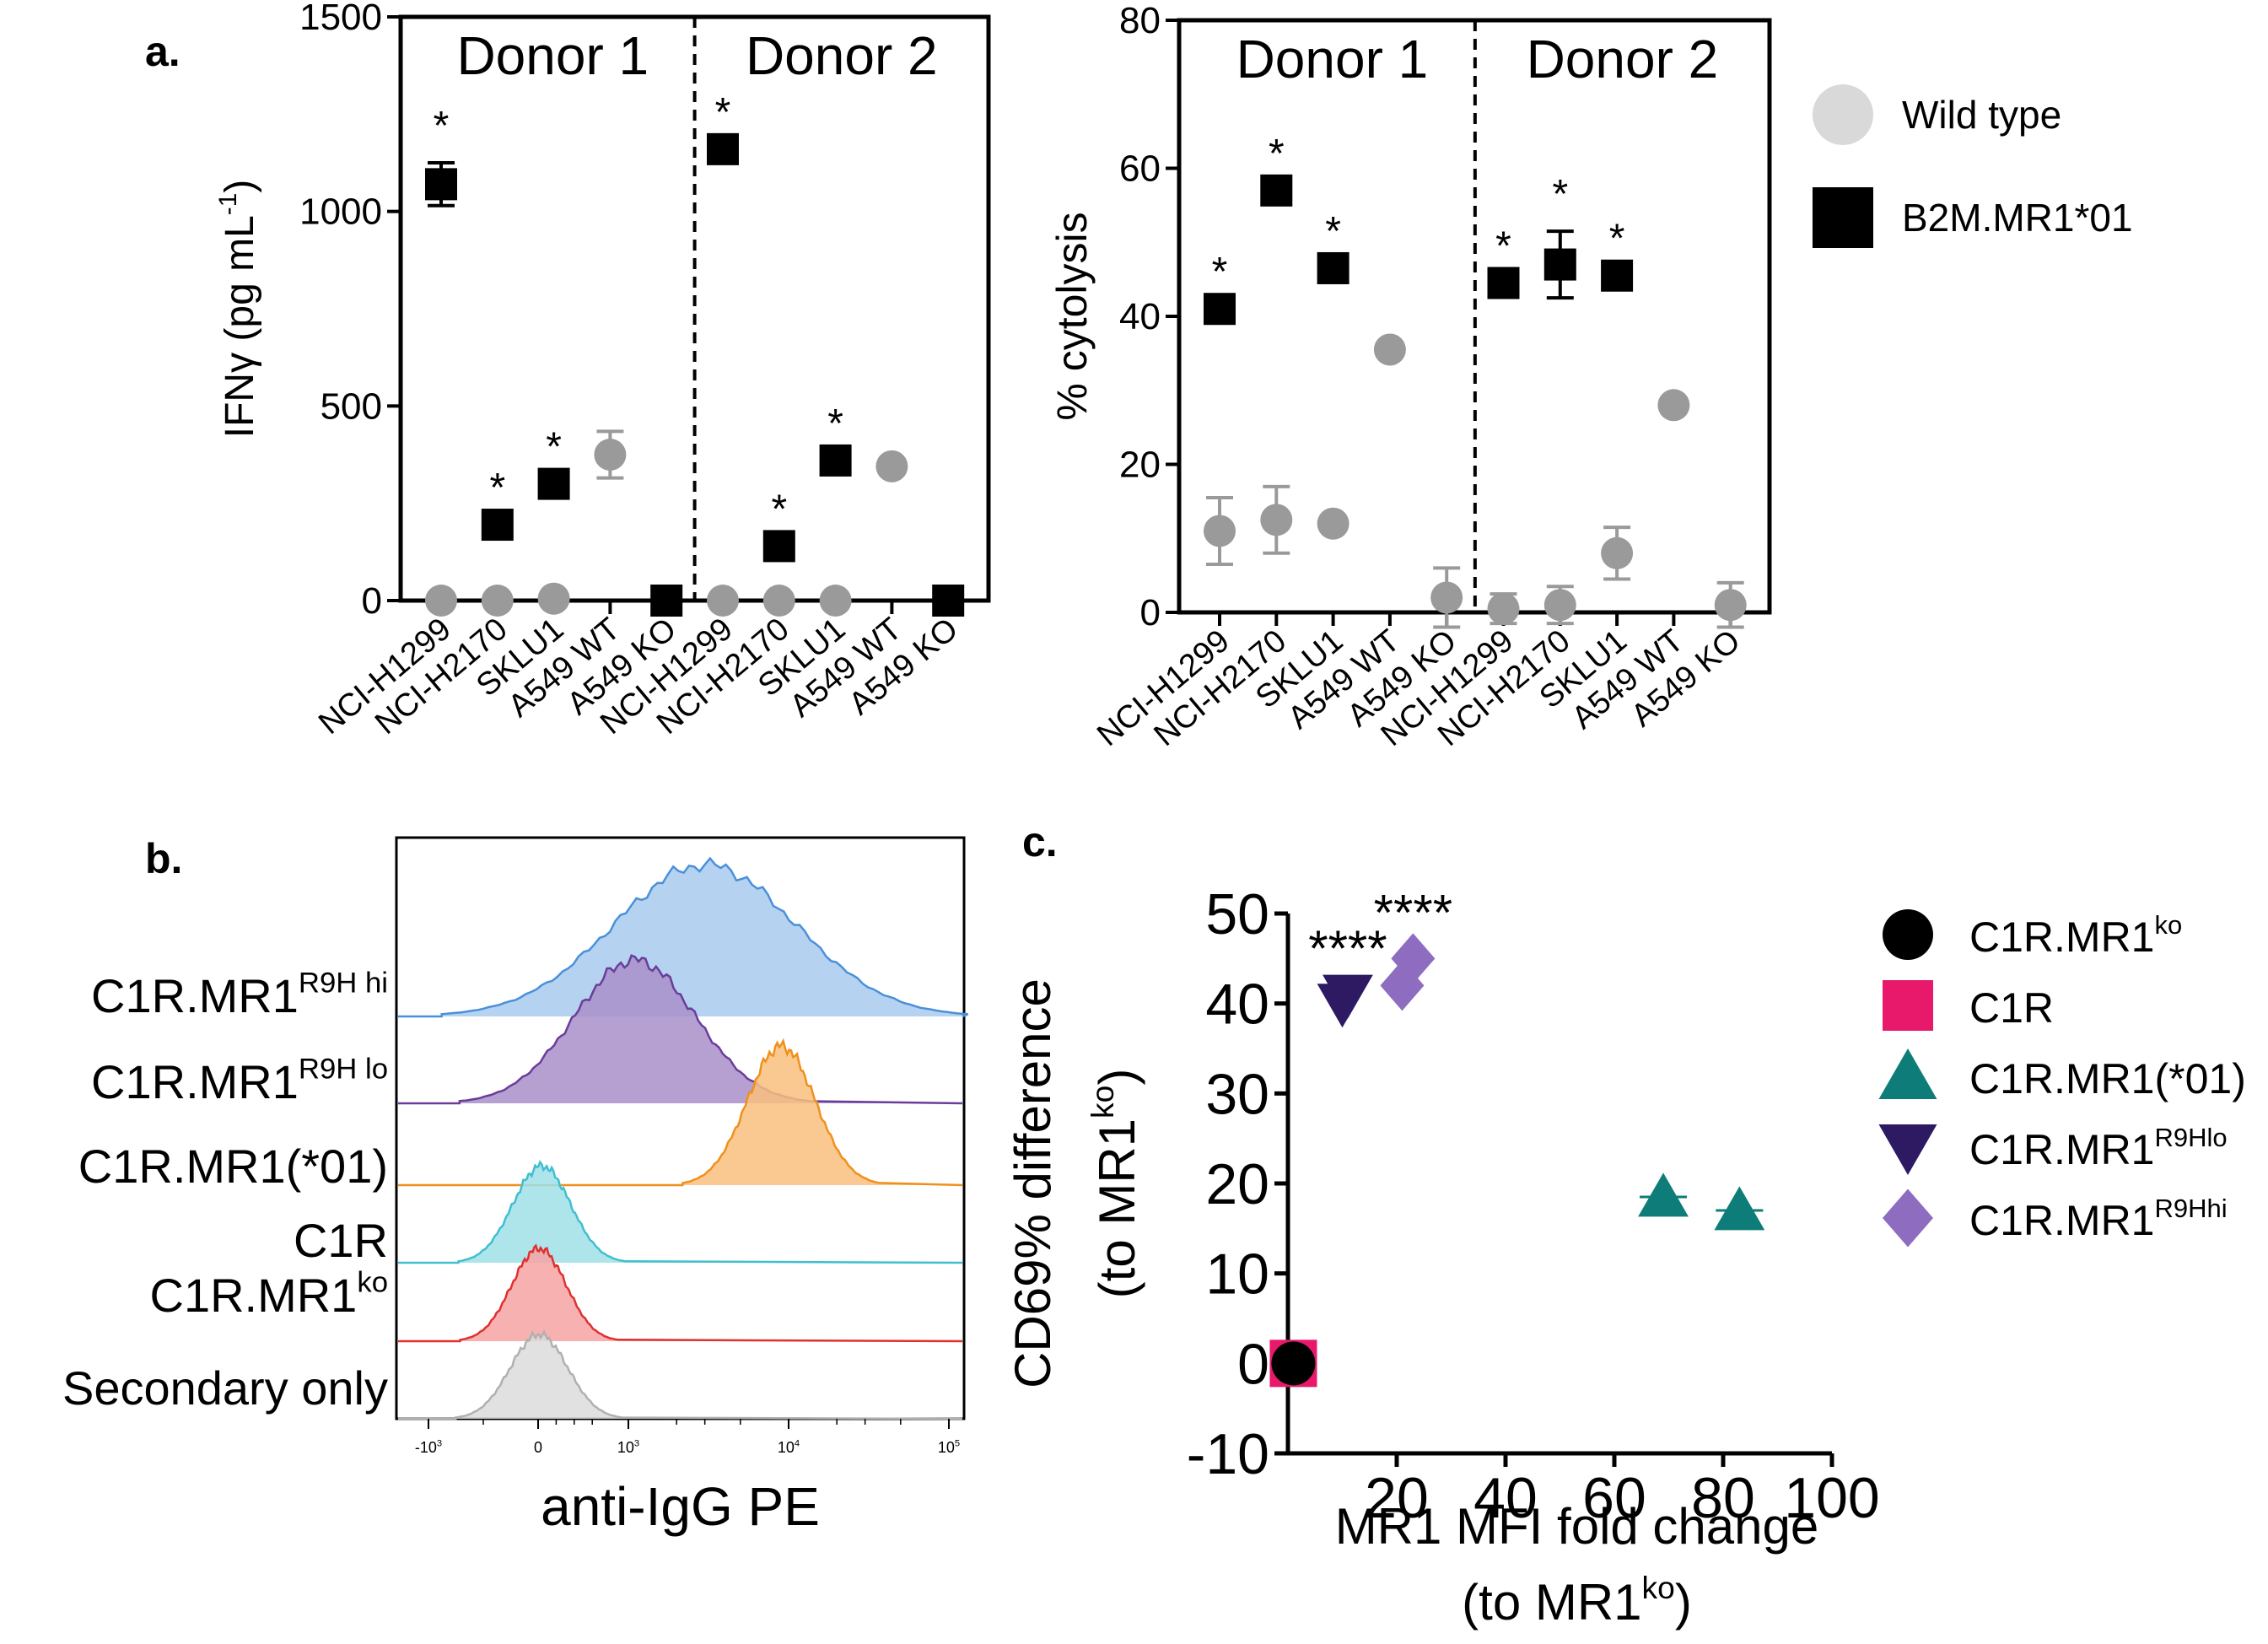  What do you see at coordinates (2017, 218) in the screenshot?
I see `legend-label-b2m: B2M.MR1*01` at bounding box center [2017, 218].